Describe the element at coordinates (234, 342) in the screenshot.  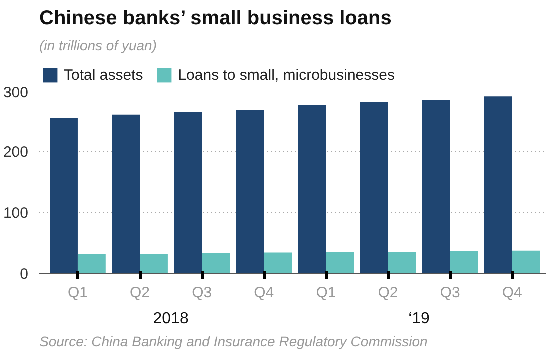
I see `source-note: Source: China Banking and Insurance Regulatory Commission` at that location.